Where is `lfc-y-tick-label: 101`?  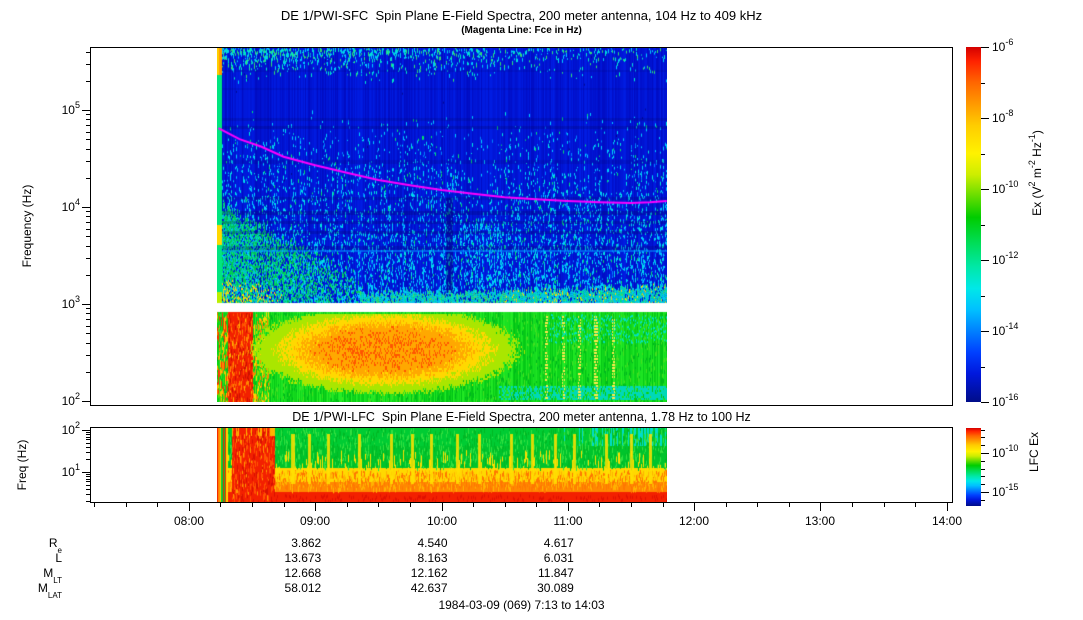
lfc-y-tick-label: 101 is located at coordinates (70, 470).